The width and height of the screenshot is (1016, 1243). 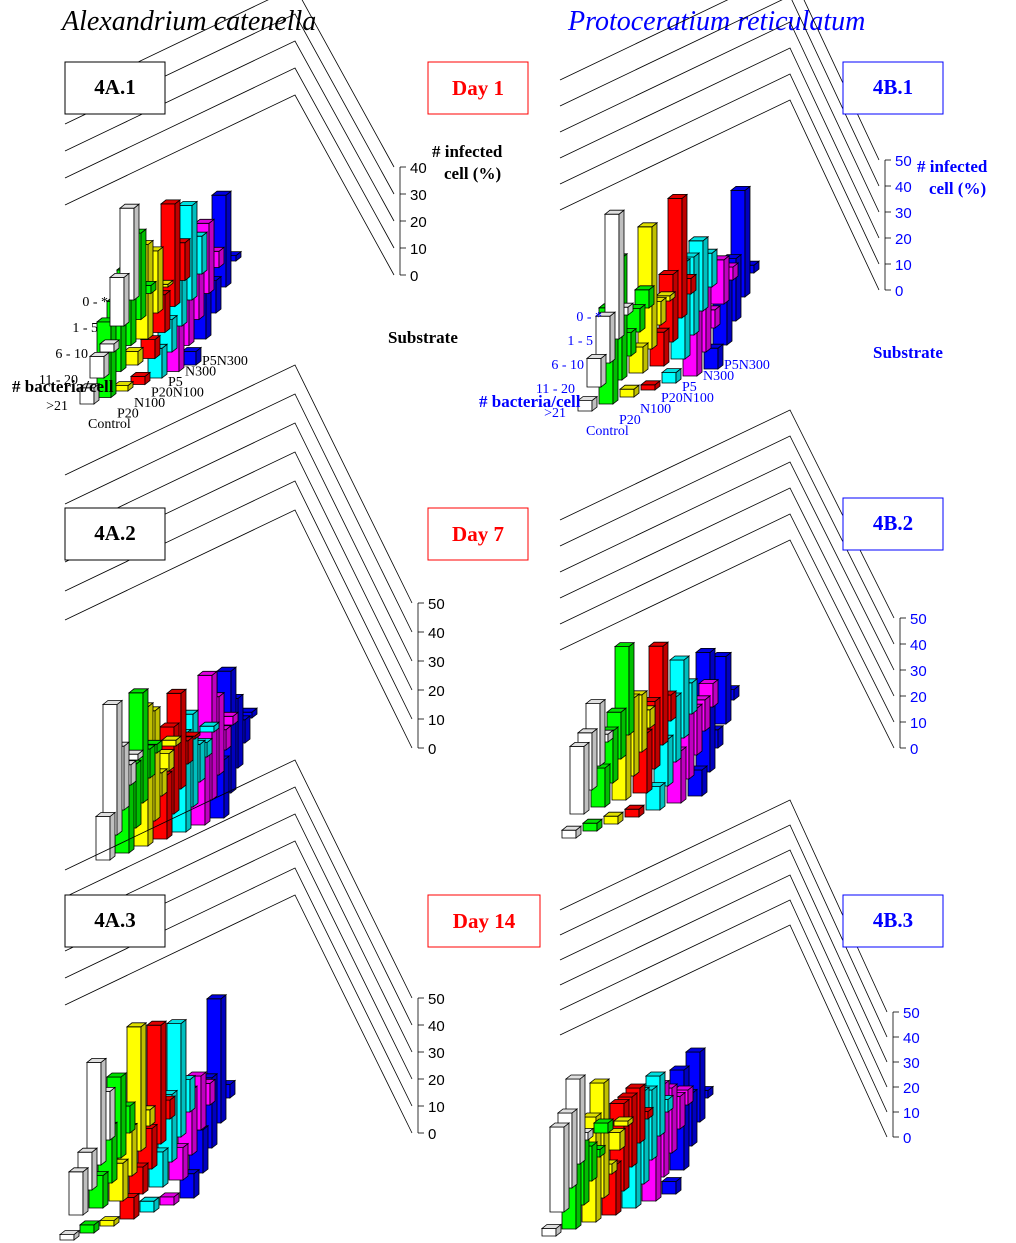 What do you see at coordinates (57, 406) in the screenshot?
I see `row-tick-label: >21` at bounding box center [57, 406].